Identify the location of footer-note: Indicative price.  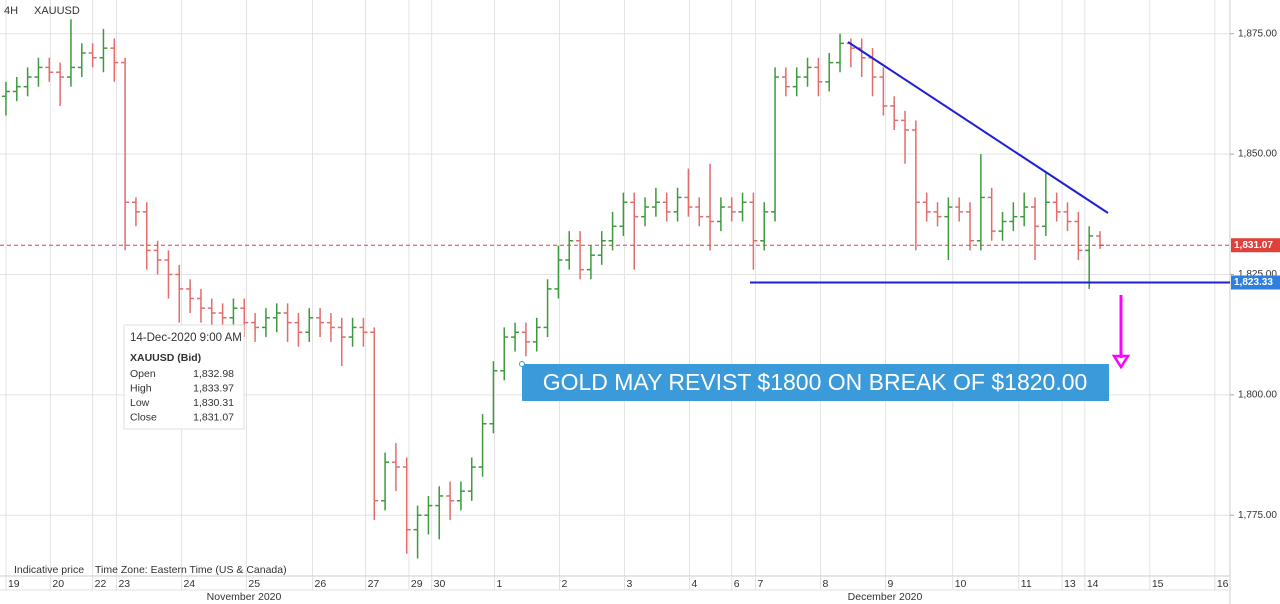
(49, 570).